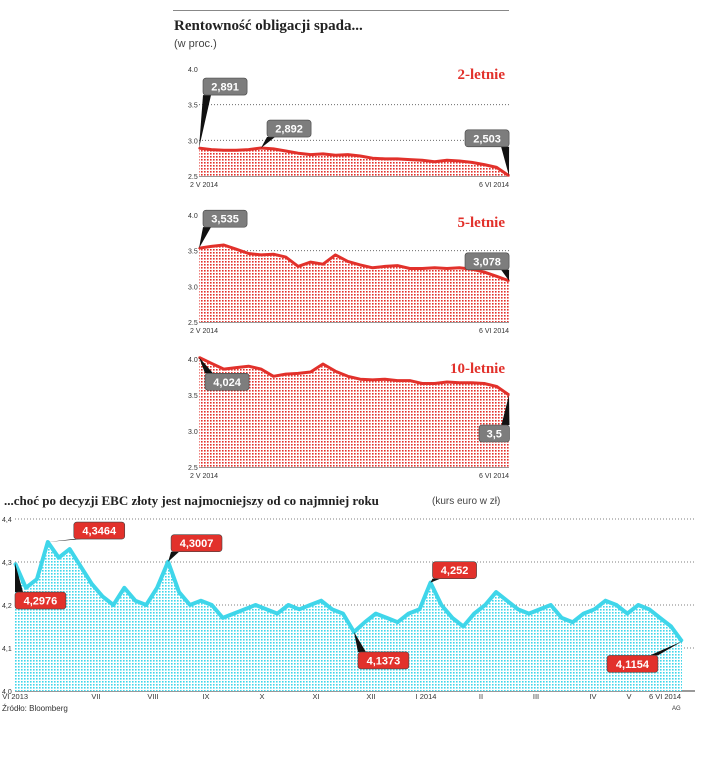 This screenshot has height=760, width=706. I want to click on y-tick-label: 4,0, so click(7, 692).